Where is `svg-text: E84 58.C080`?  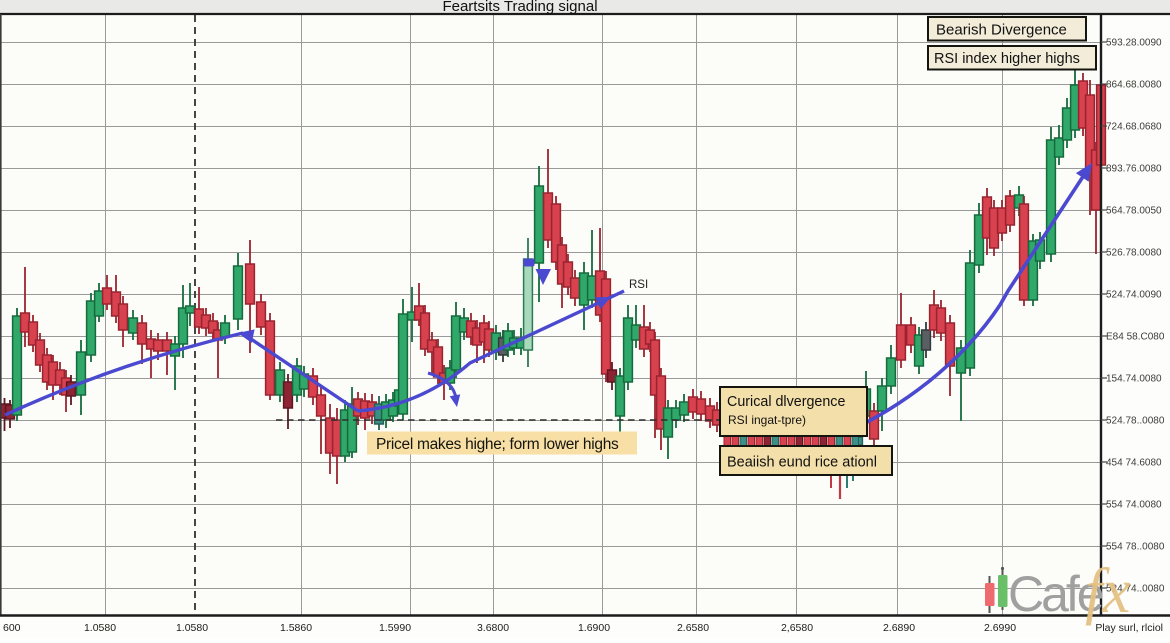 svg-text: E84 58.C080 is located at coordinates (1135, 337).